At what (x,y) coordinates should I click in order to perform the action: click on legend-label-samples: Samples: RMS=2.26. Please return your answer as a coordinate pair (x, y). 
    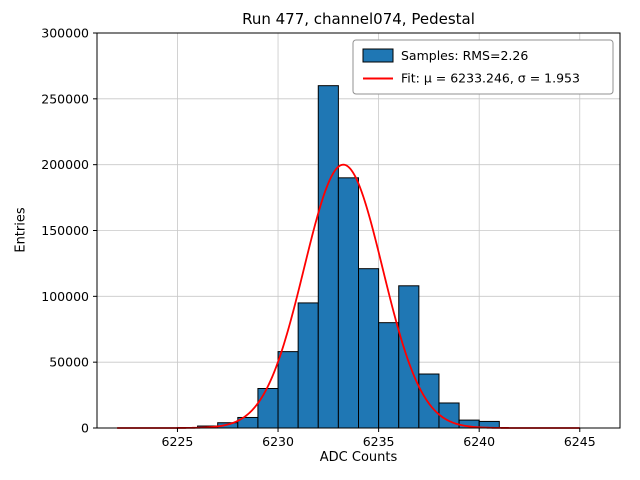
    Looking at the image, I should click on (464, 55).